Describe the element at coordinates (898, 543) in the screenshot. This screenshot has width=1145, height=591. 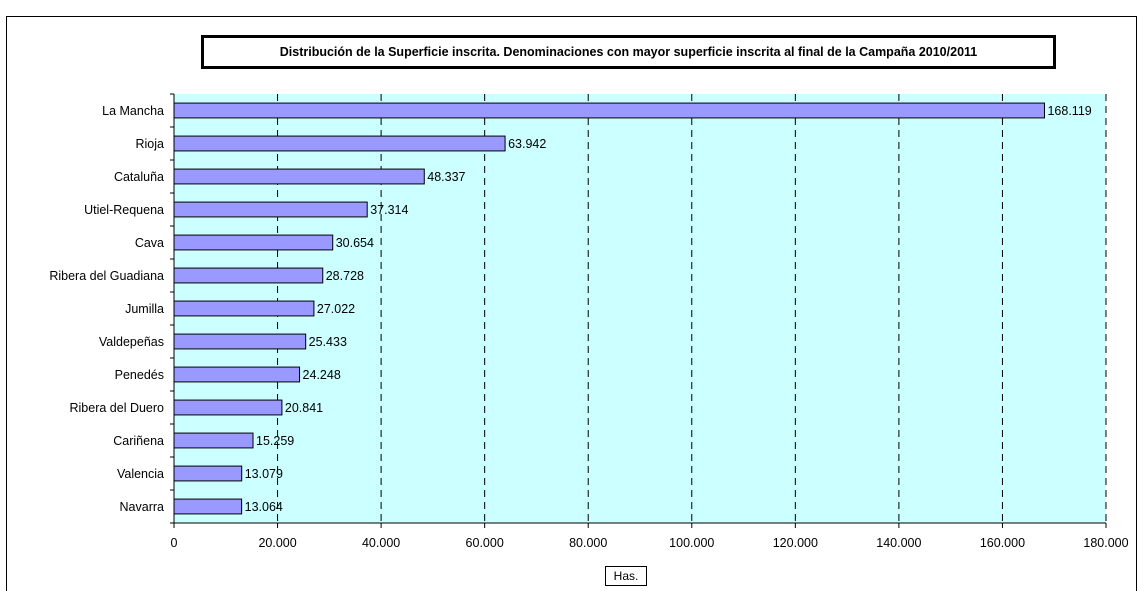
I see `x-tick-label: 140.000` at that location.